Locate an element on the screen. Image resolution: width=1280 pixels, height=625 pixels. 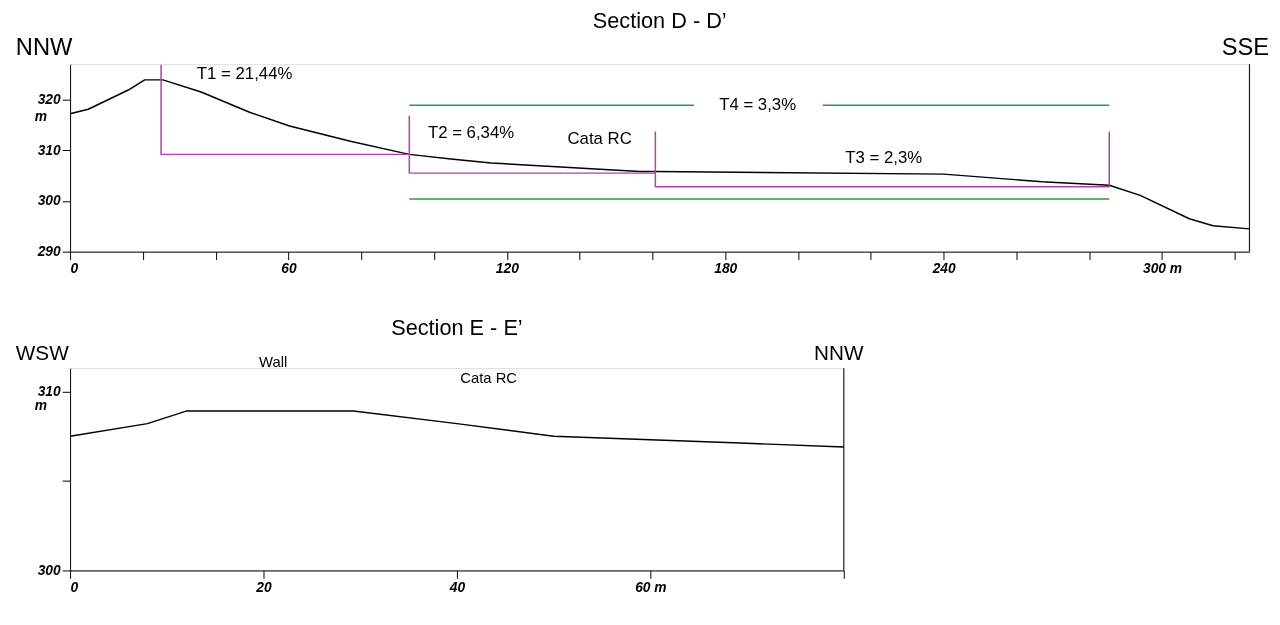
chart-title: Section E - E’ is located at coordinates (457, 327).